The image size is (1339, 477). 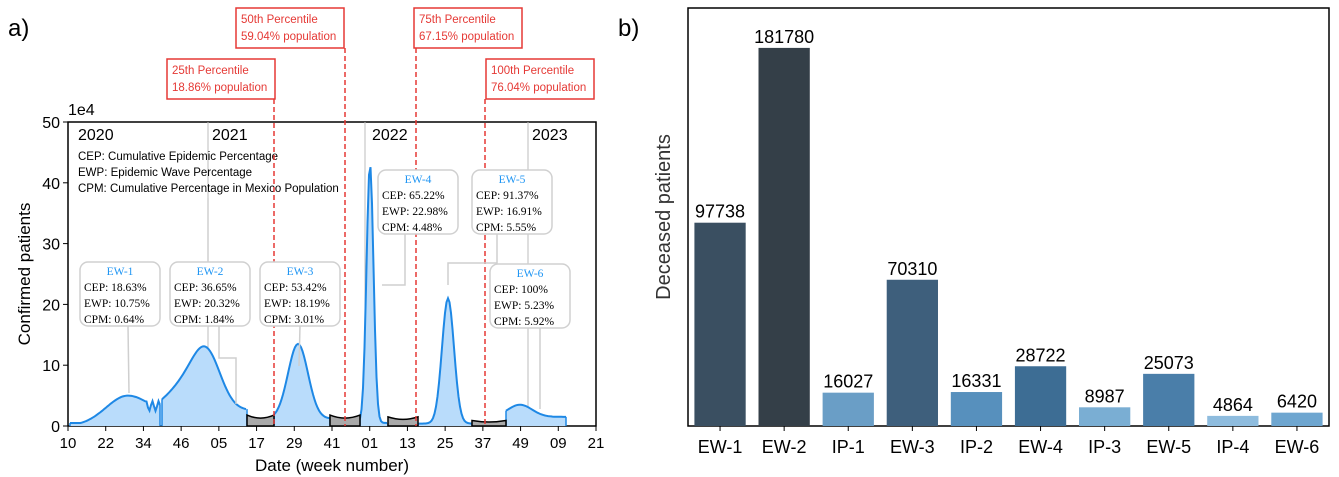 What do you see at coordinates (1040, 447) in the screenshot?
I see `x-tick-label: EW-4` at bounding box center [1040, 447].